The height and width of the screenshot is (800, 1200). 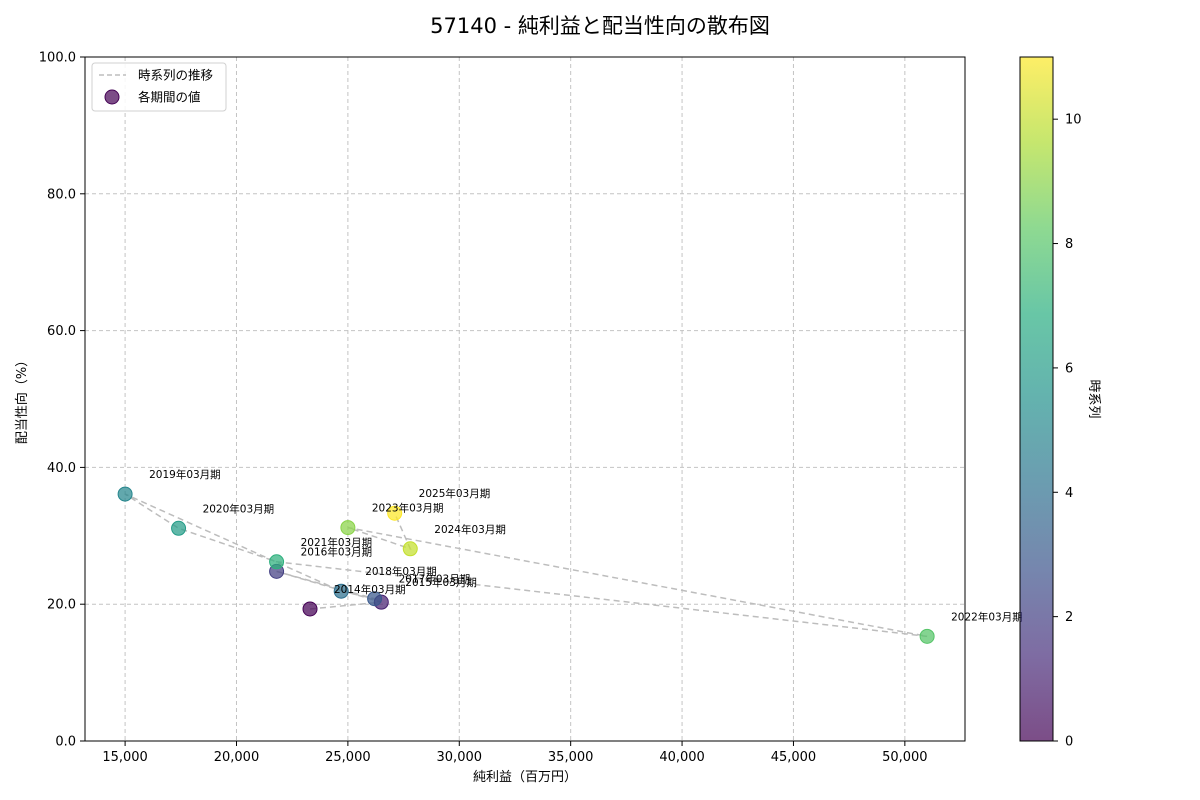 I want to click on y-tick-label: 20.0, so click(x=61, y=605).